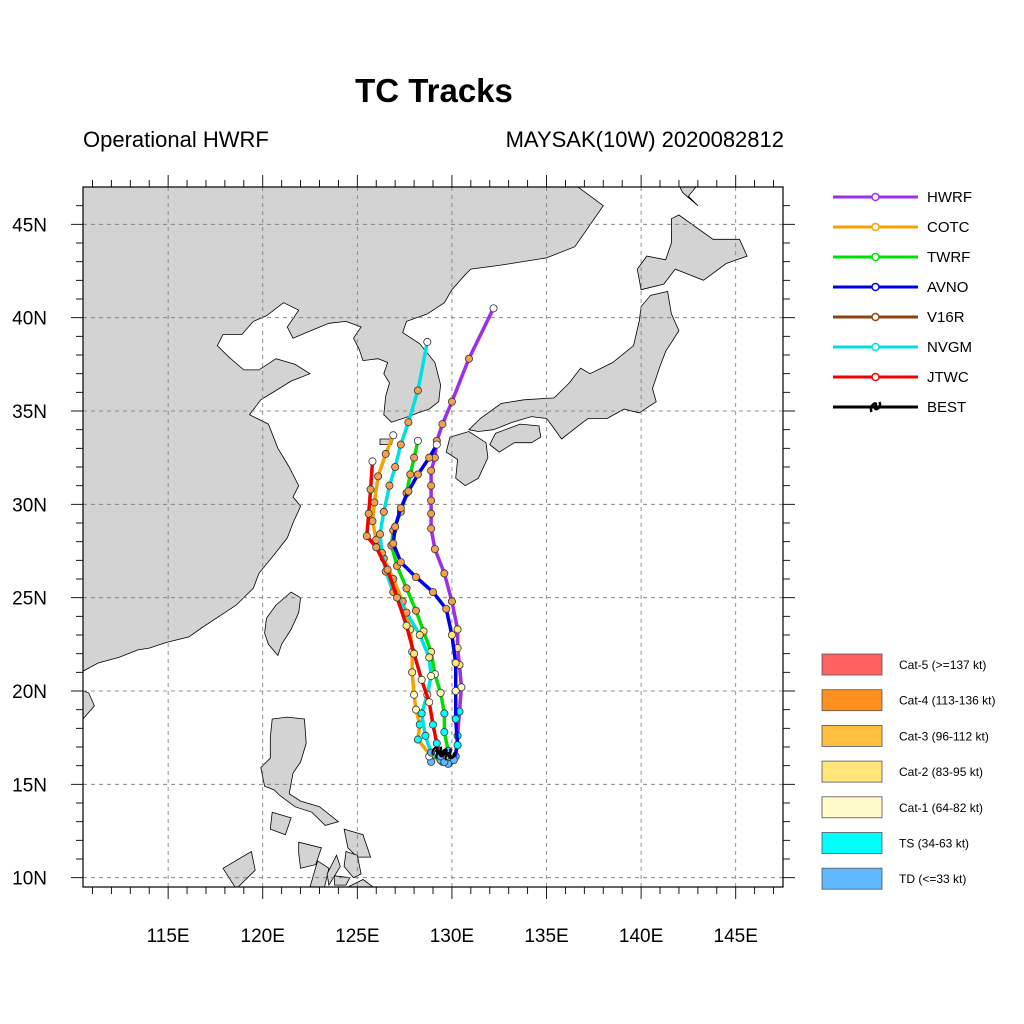 Image resolution: width=1024 pixels, height=1024 pixels. Describe the element at coordinates (875, 407) in the screenshot. I see `legend-best-symbol` at that location.